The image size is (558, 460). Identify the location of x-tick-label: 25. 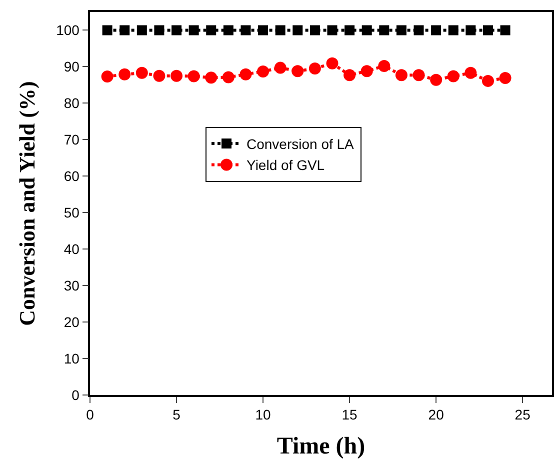
(522, 414).